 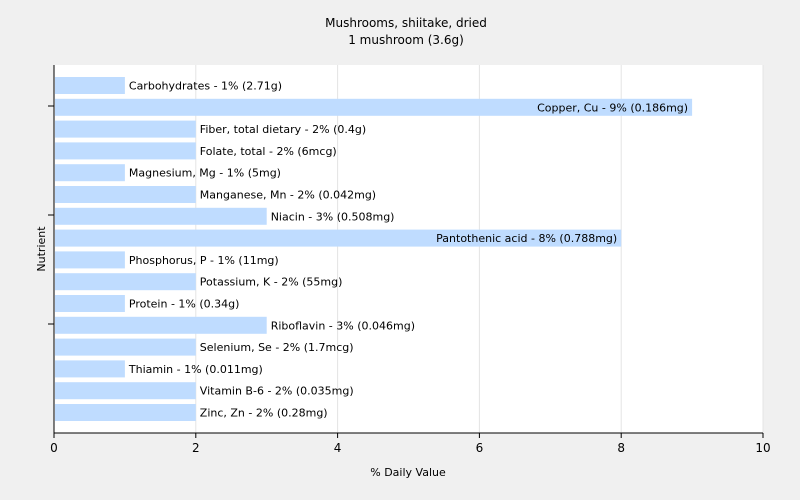 I want to click on chart-title: Mushrooms, shiitake, dried, so click(x=406, y=23).